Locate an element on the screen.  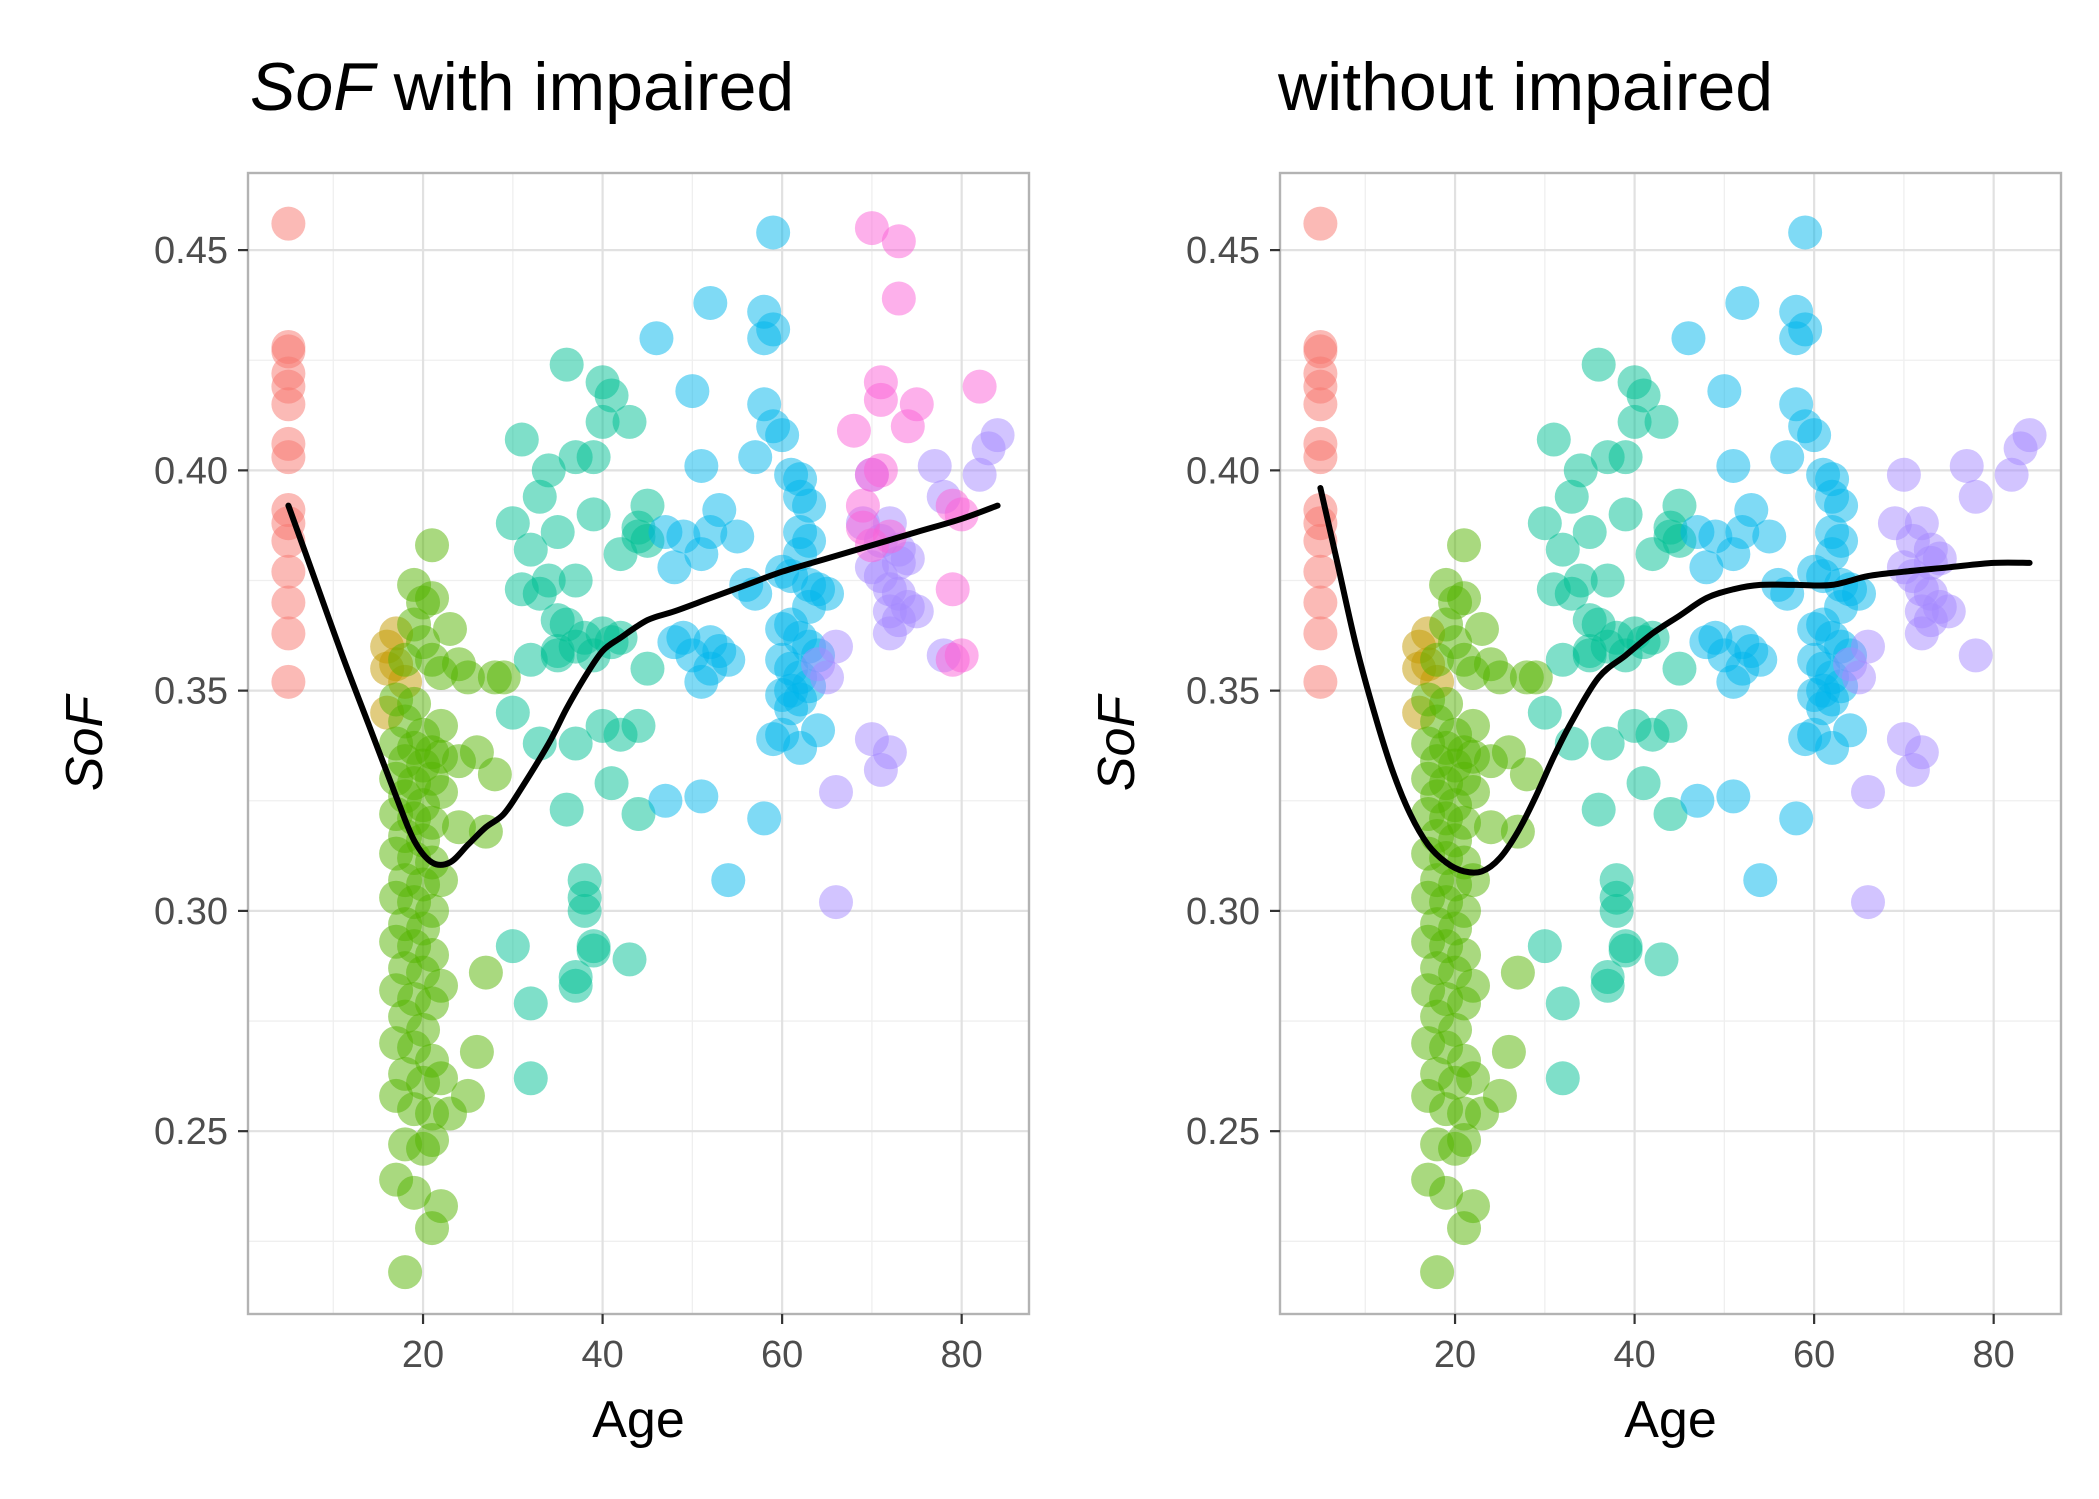
y-tick-label: 0.40 is located at coordinates (191, 471).